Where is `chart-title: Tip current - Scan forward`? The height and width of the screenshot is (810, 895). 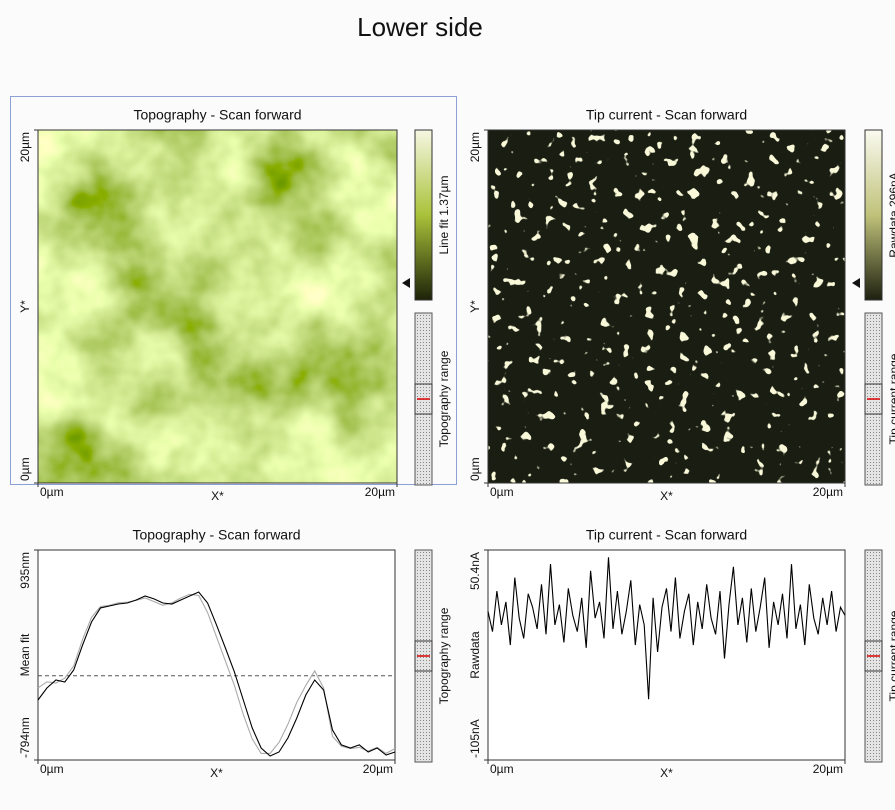
chart-title: Tip current - Scan forward is located at coordinates (666, 535).